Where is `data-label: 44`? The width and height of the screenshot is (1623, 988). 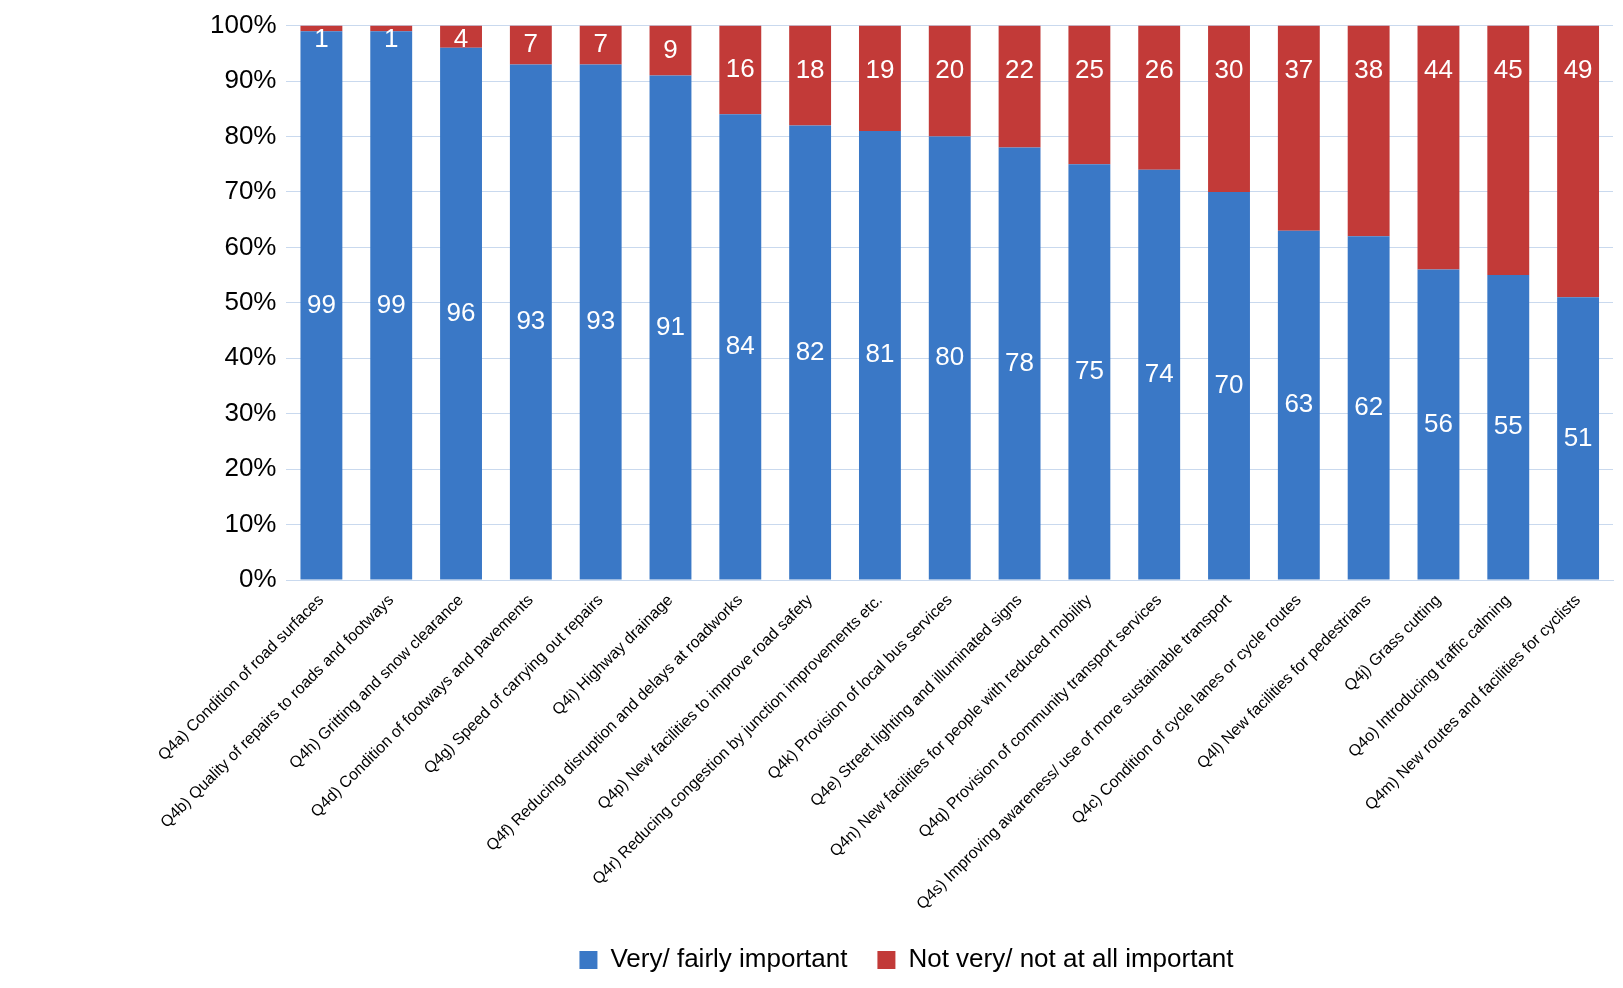
data-label: 44 is located at coordinates (1438, 68).